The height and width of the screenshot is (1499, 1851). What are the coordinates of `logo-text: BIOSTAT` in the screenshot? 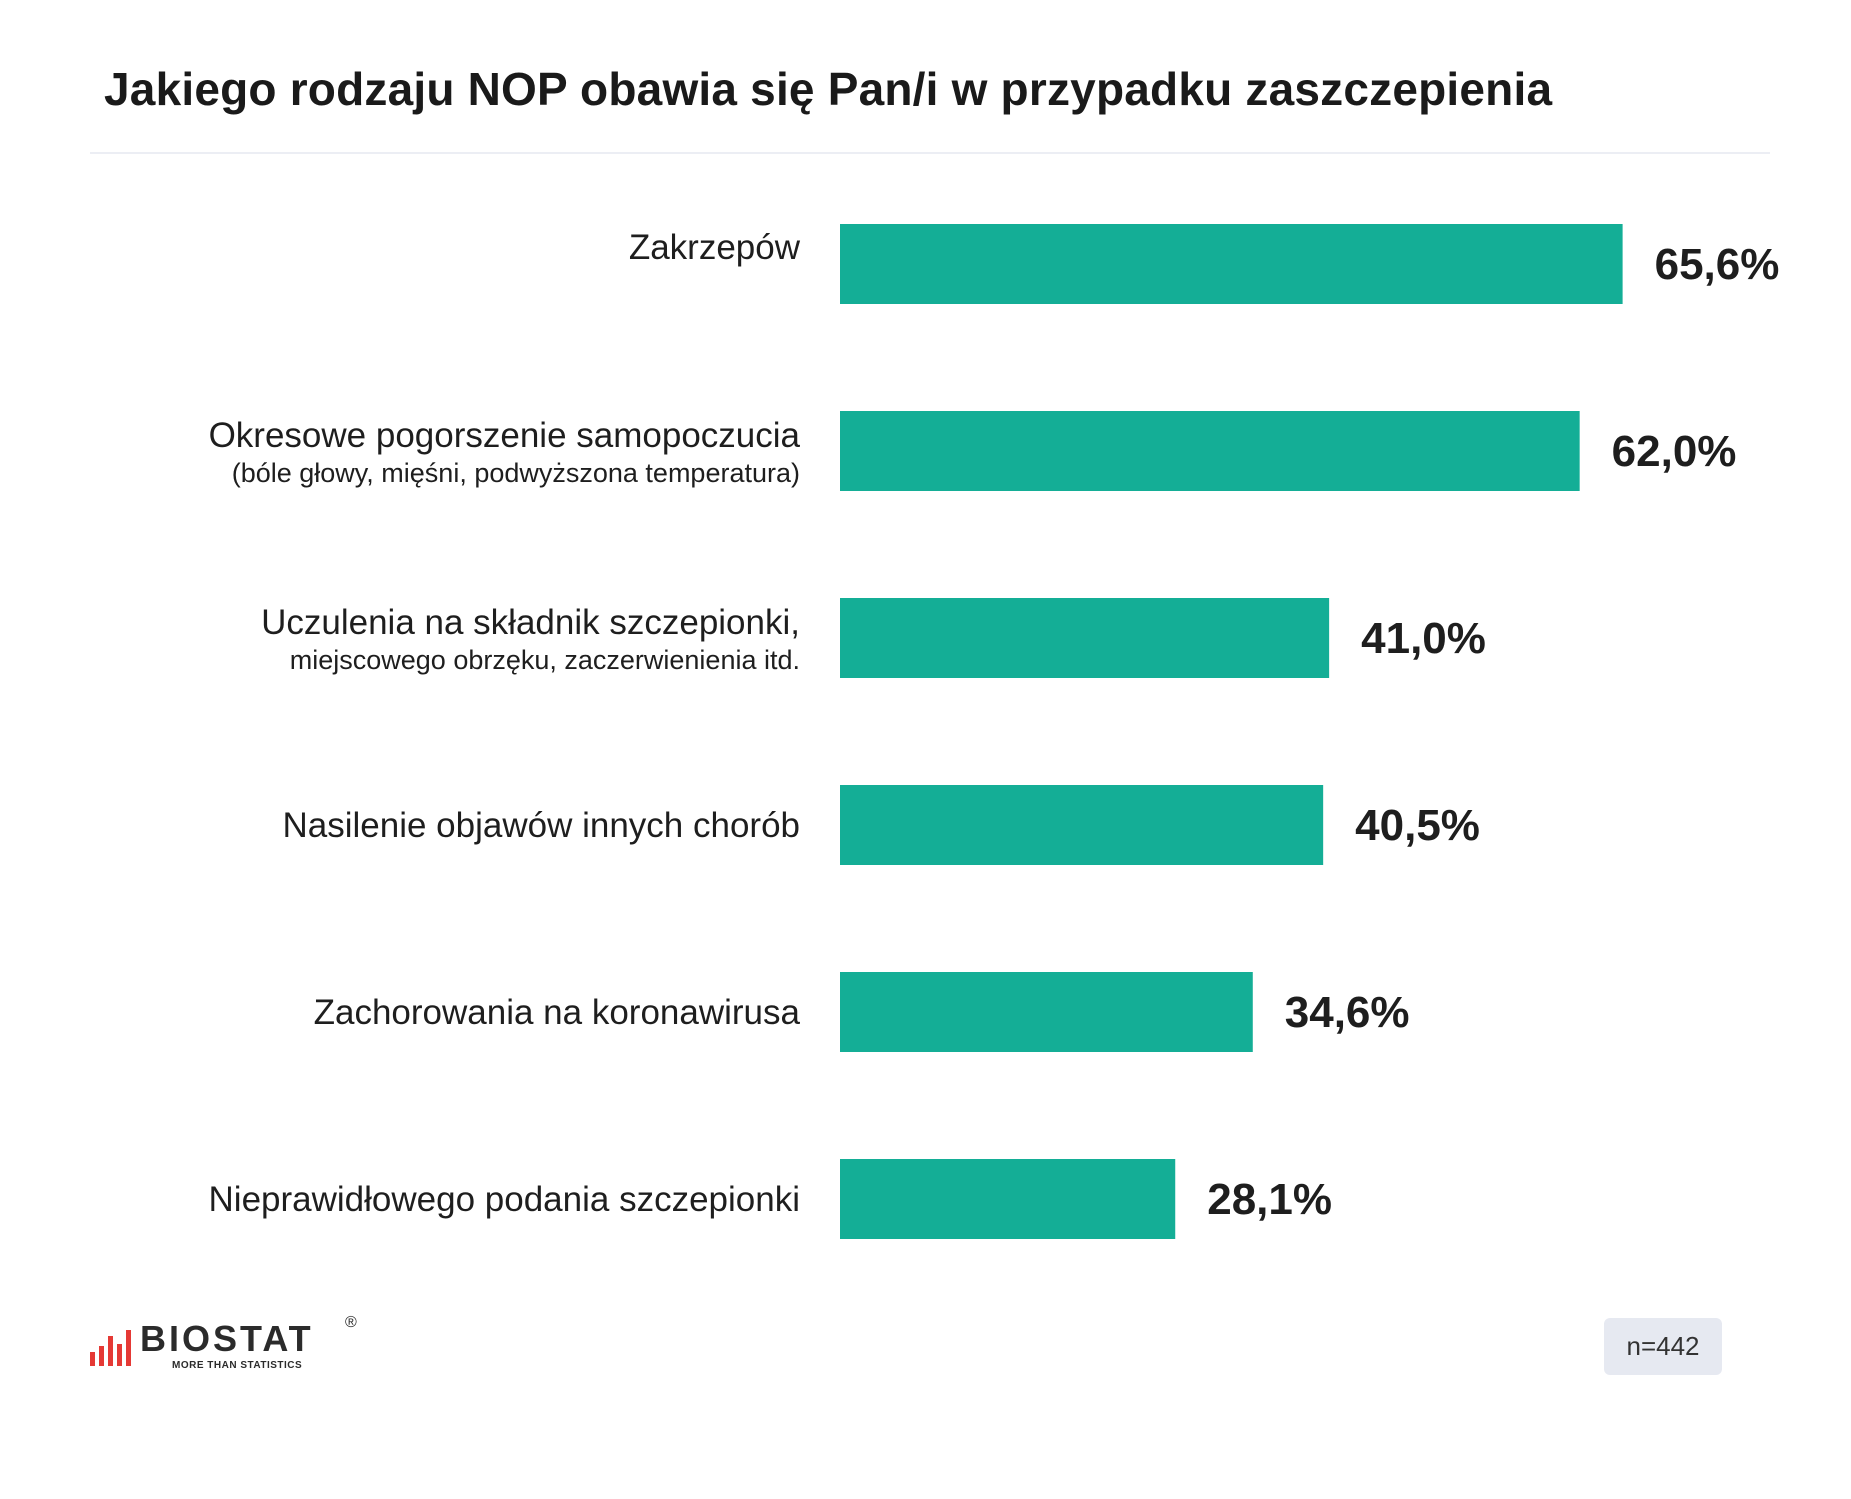 It's located at (227, 1338).